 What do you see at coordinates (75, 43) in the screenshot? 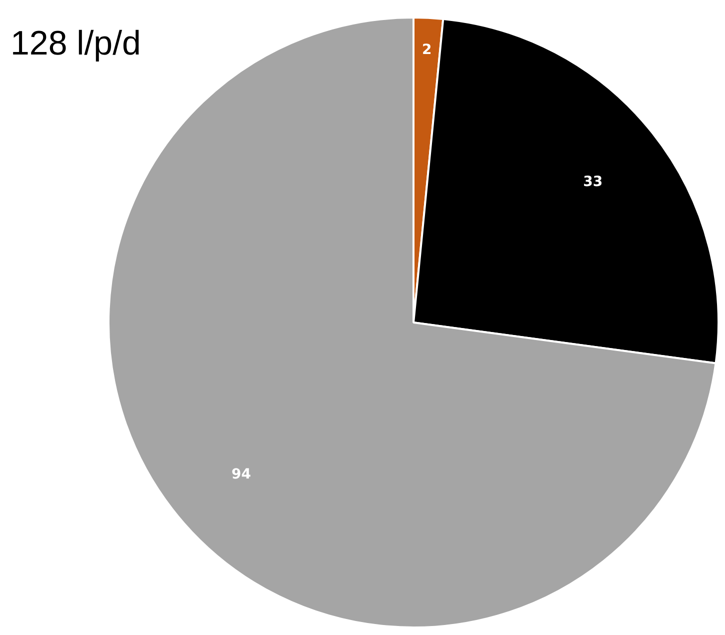
I see `chart-title: 128 l/p/d` at bounding box center [75, 43].